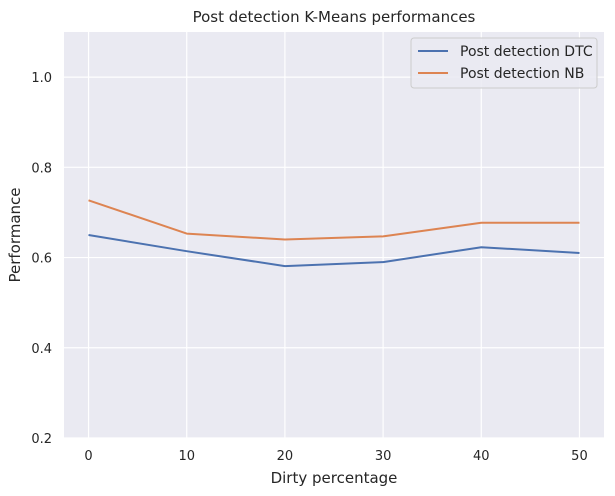 Image resolution: width=615 pixels, height=496 pixels. What do you see at coordinates (334, 17) in the screenshot?
I see `chart-title: Post detection K-Means performances` at bounding box center [334, 17].